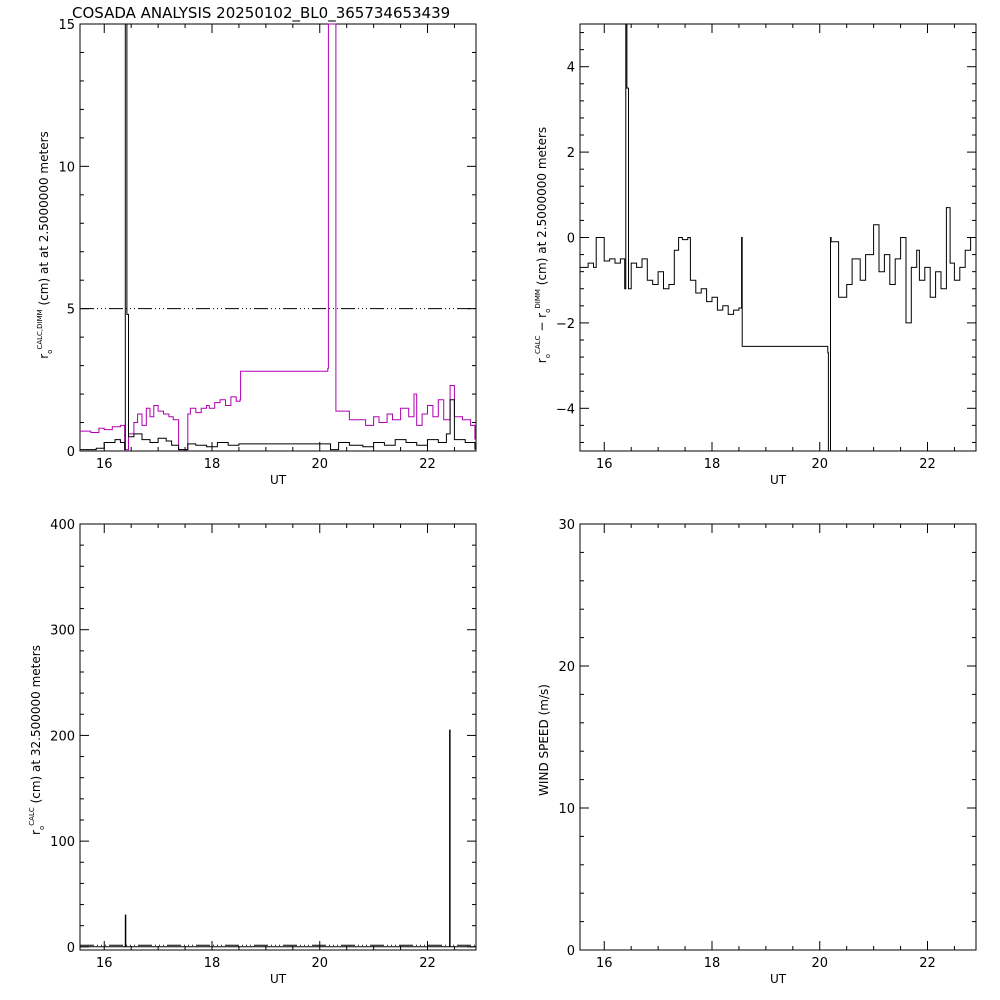  I want to click on y-tick-label: 400, so click(62, 525).